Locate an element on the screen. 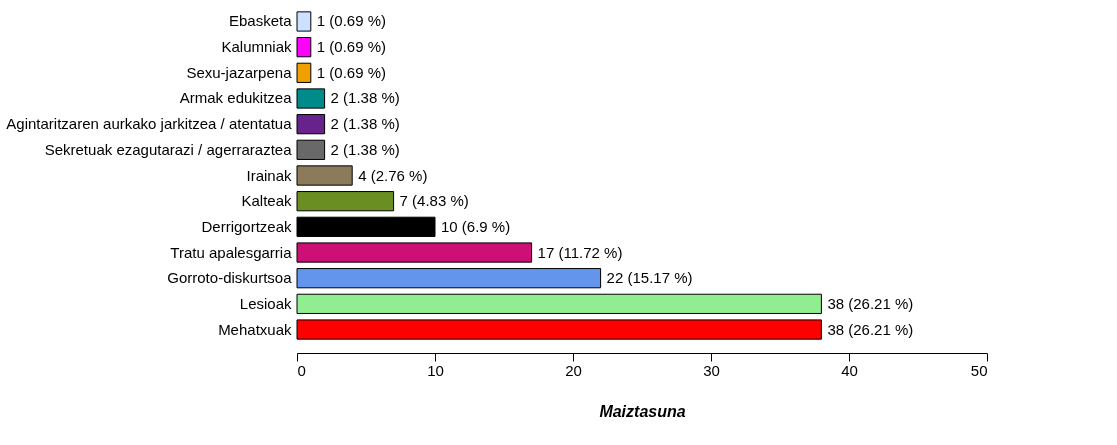 Image resolution: width=1117 pixels, height=445 pixels. y-tick-label: Sexu-jazarpena is located at coordinates (239, 72).